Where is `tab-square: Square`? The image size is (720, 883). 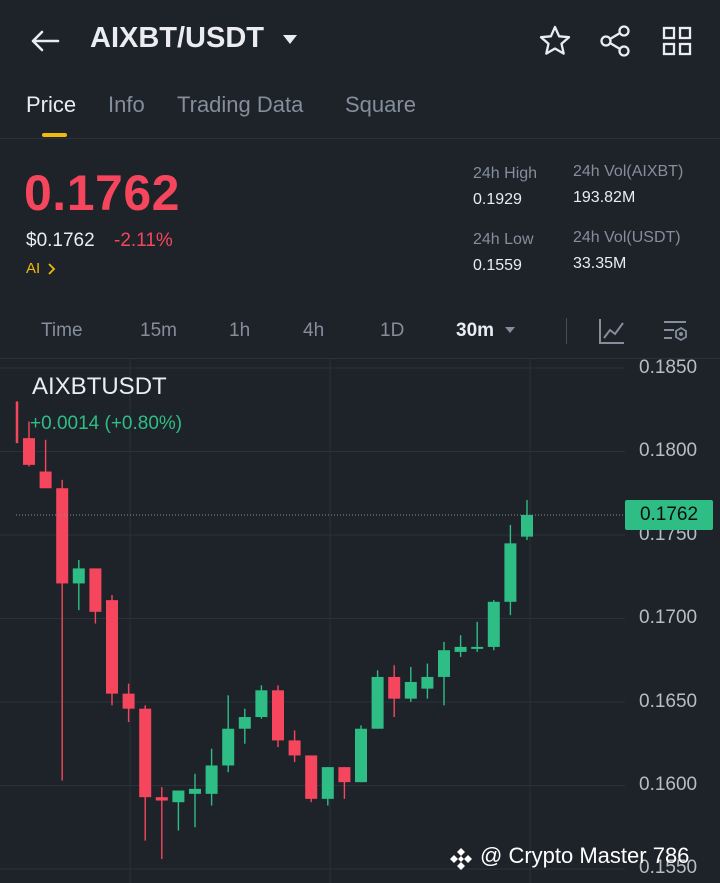 tab-square: Square is located at coordinates (380, 104).